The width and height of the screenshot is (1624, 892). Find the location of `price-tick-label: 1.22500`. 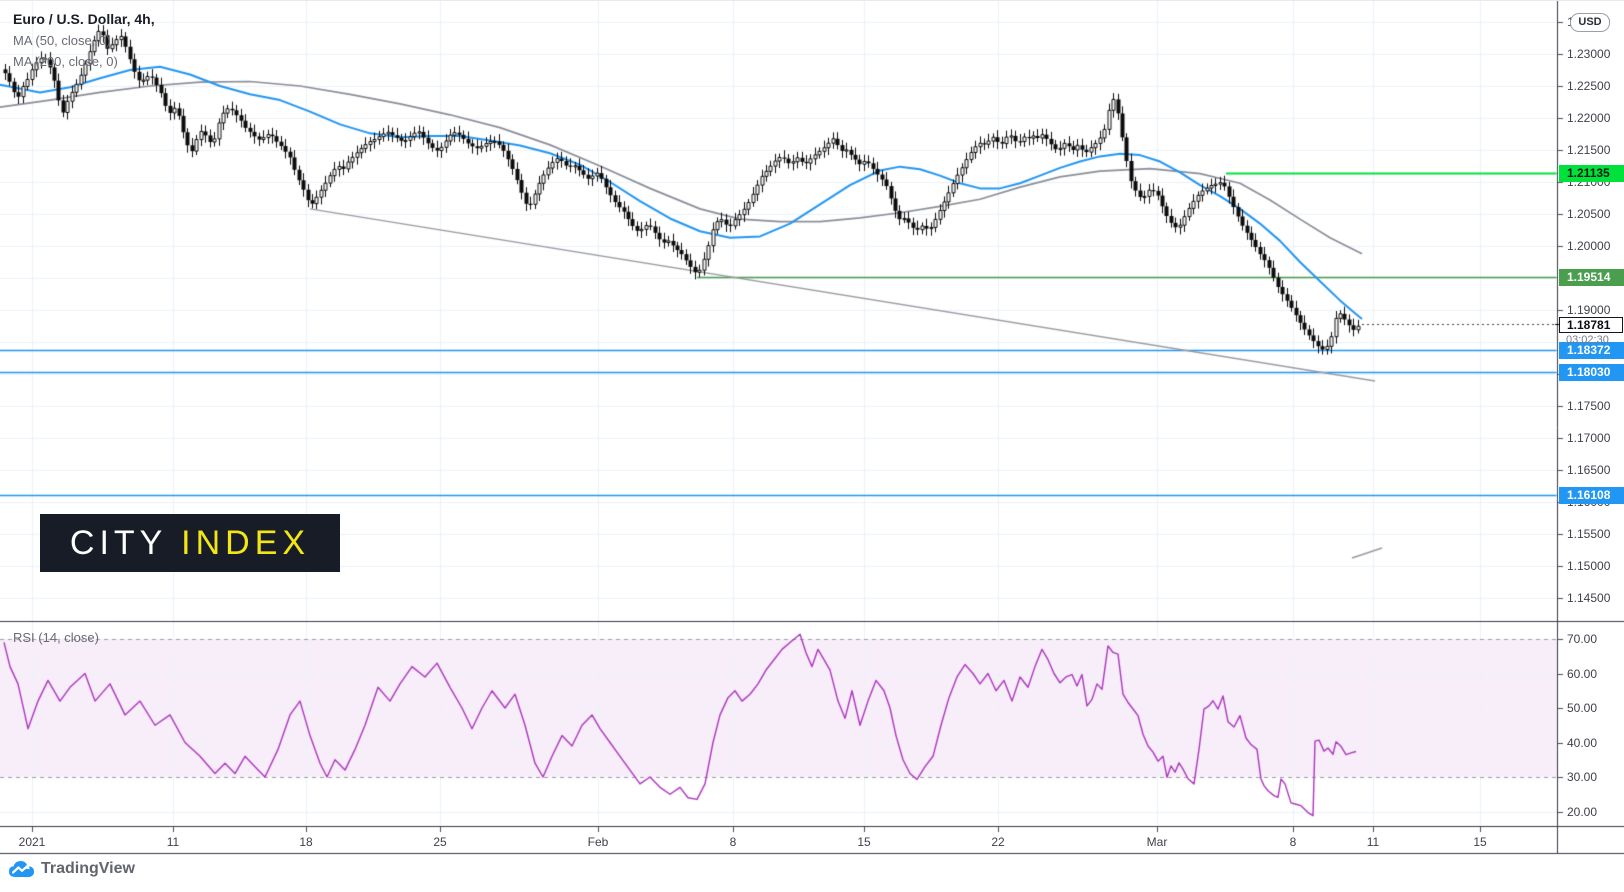

price-tick-label: 1.22500 is located at coordinates (1589, 86).